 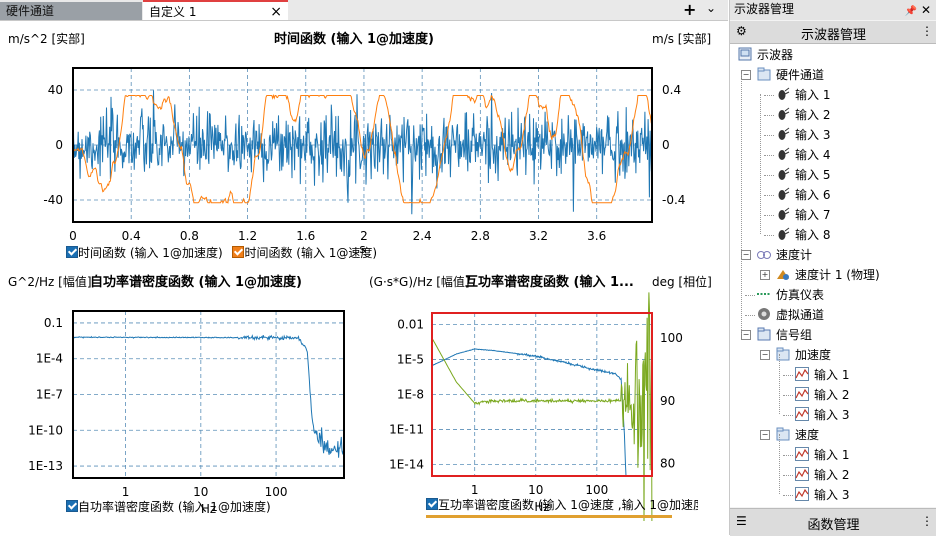 I want to click on simulation-icon, so click(x=764, y=294).